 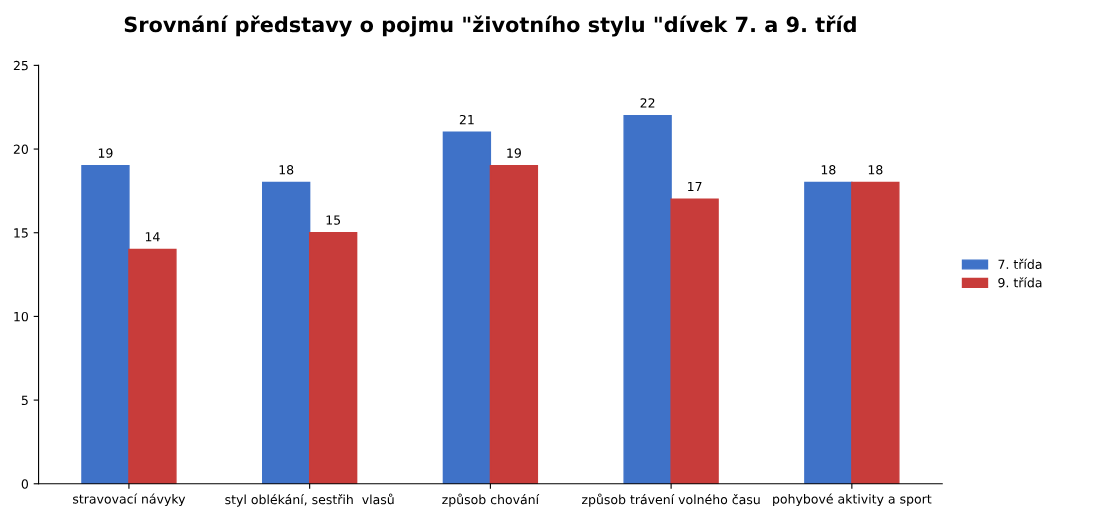 I want to click on x-tick-label: pohybové aktivity a sport, so click(x=852, y=500).